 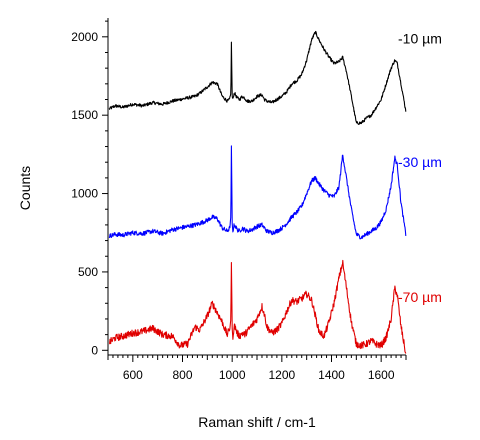 What do you see at coordinates (257, 422) in the screenshot?
I see `x-axis-title: Raman shift / cm-1` at bounding box center [257, 422].